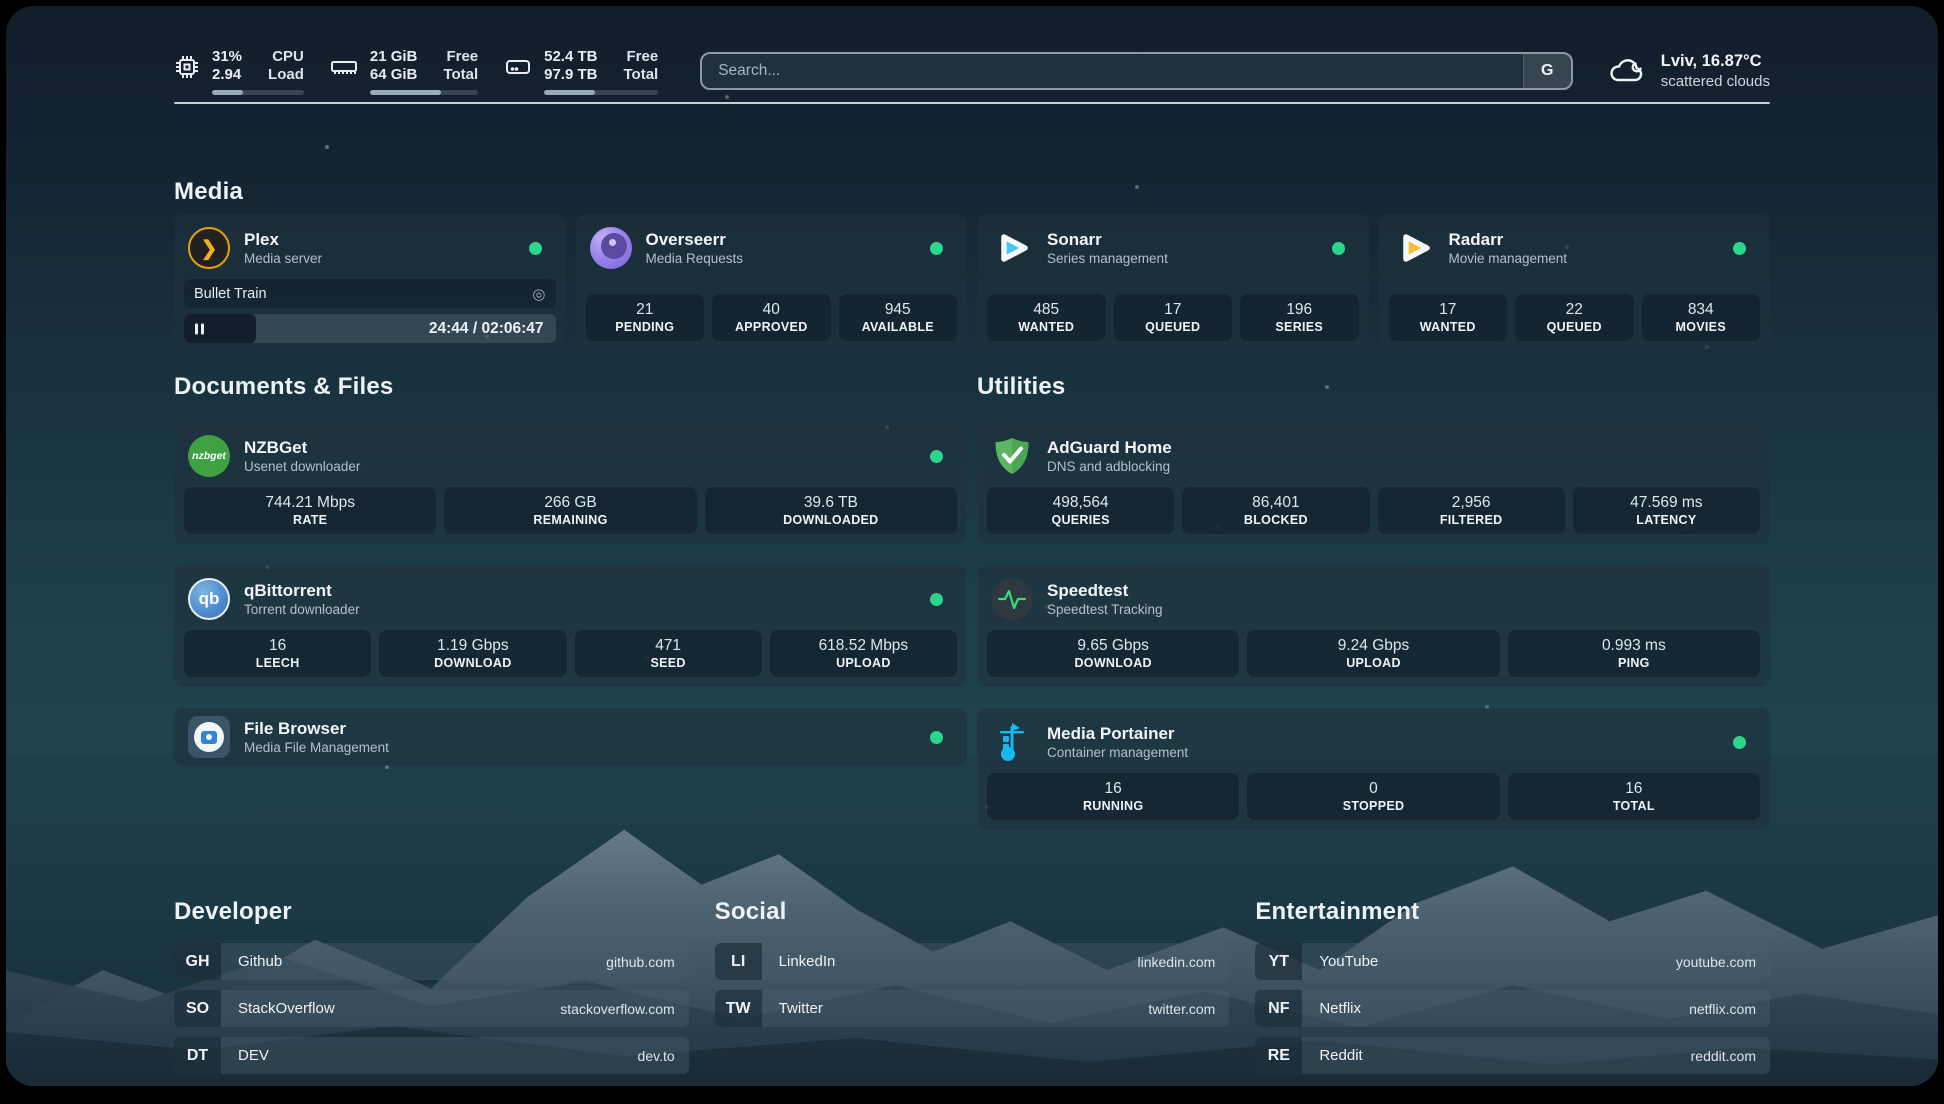 The width and height of the screenshot is (1944, 1104). What do you see at coordinates (227, 74) in the screenshot?
I see `cpu-load-value: 2.94` at bounding box center [227, 74].